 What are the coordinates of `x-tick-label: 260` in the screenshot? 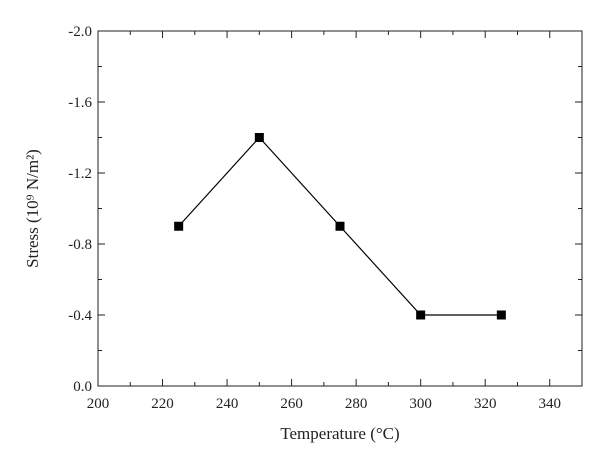 It's located at (291, 404).